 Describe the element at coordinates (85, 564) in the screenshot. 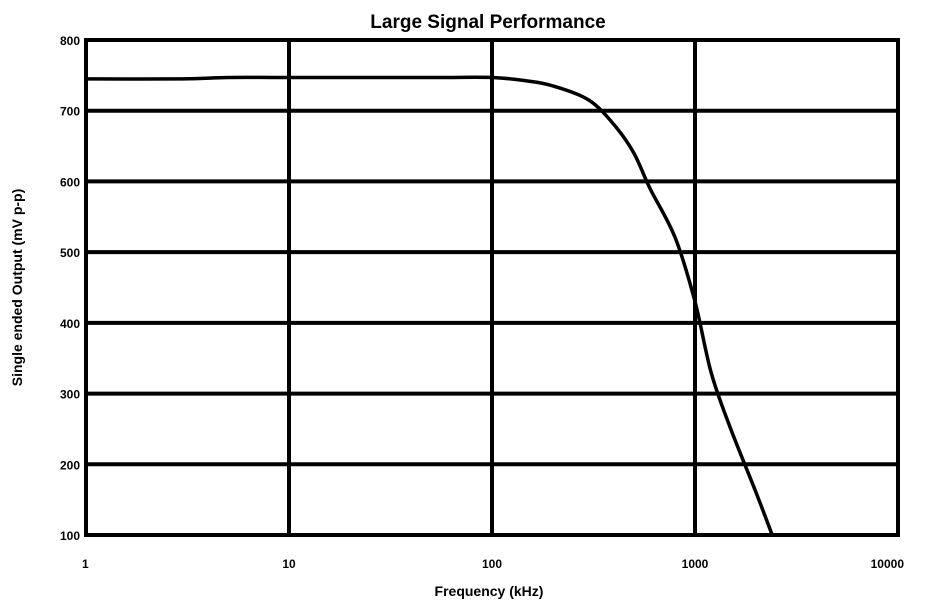

I see `x-tick-label: 1` at that location.